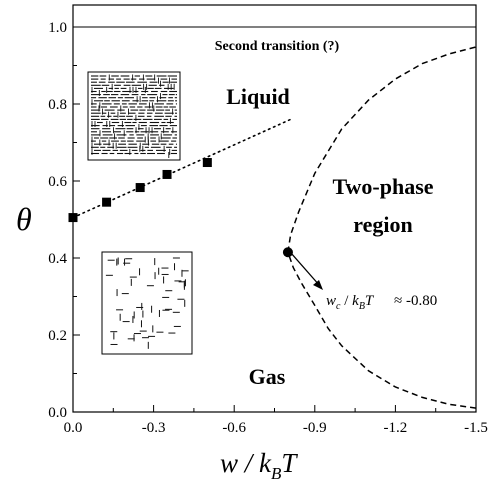 The height and width of the screenshot is (491, 494). Describe the element at coordinates (476, 428) in the screenshot. I see `x-tick-label: -1.5` at that location.